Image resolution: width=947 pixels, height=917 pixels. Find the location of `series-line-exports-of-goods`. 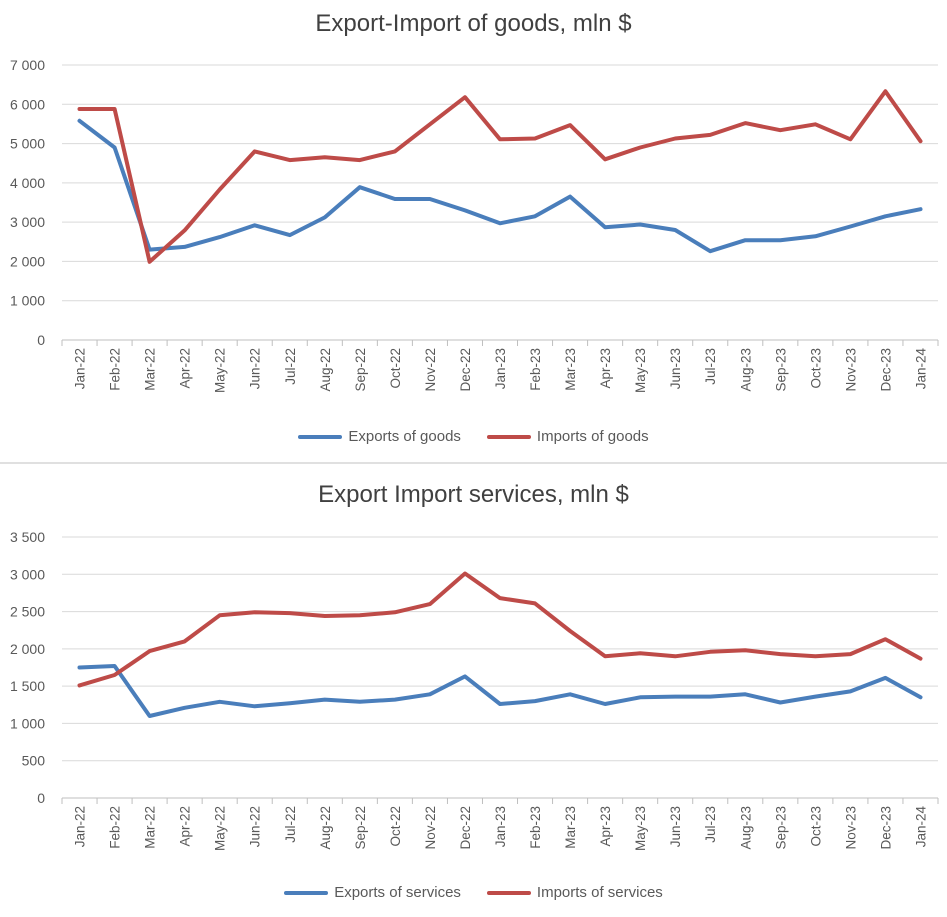

series-line-exports-of-goods is located at coordinates (500, 186).